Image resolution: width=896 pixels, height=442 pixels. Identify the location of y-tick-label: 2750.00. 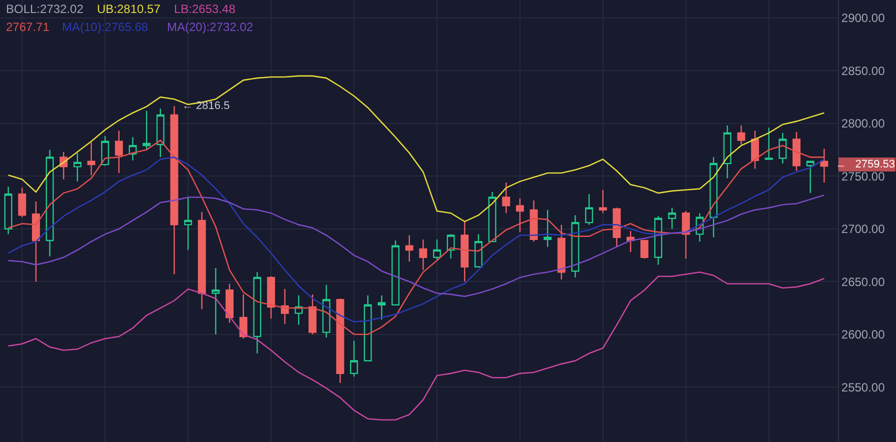
(863, 176).